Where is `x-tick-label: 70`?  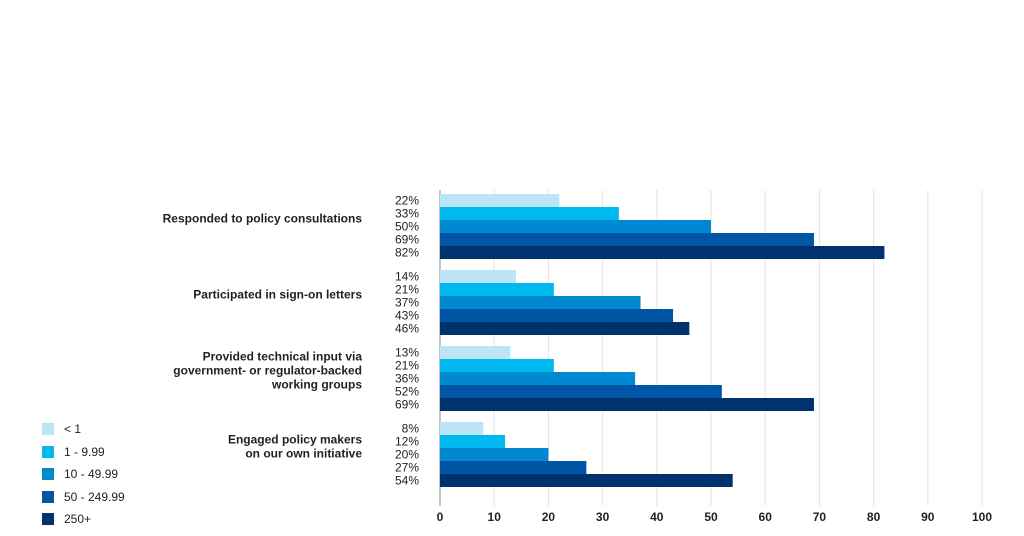
x-tick-label: 70 is located at coordinates (820, 517).